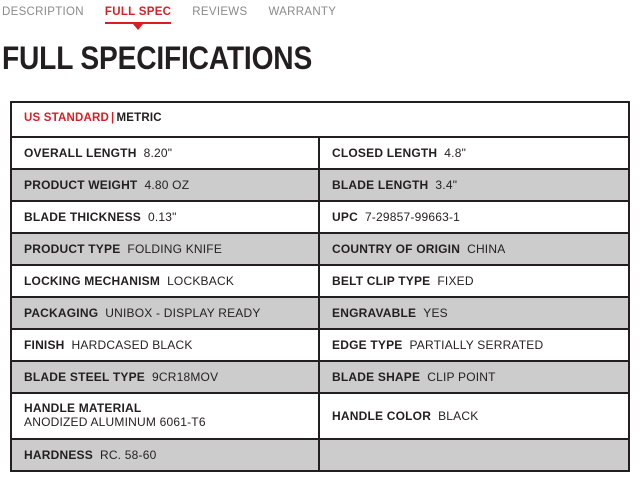  I want to click on spec-cell-right: EDGE TYPE PARTIALLY SERRATED, so click(474, 345).